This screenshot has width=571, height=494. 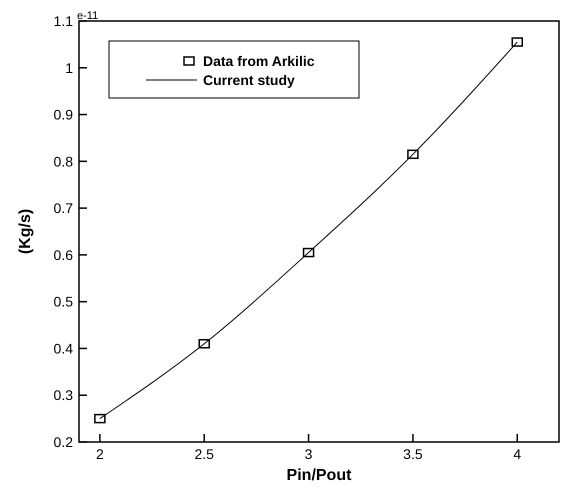 I want to click on y-tick-label: 0.8, so click(x=64, y=161).